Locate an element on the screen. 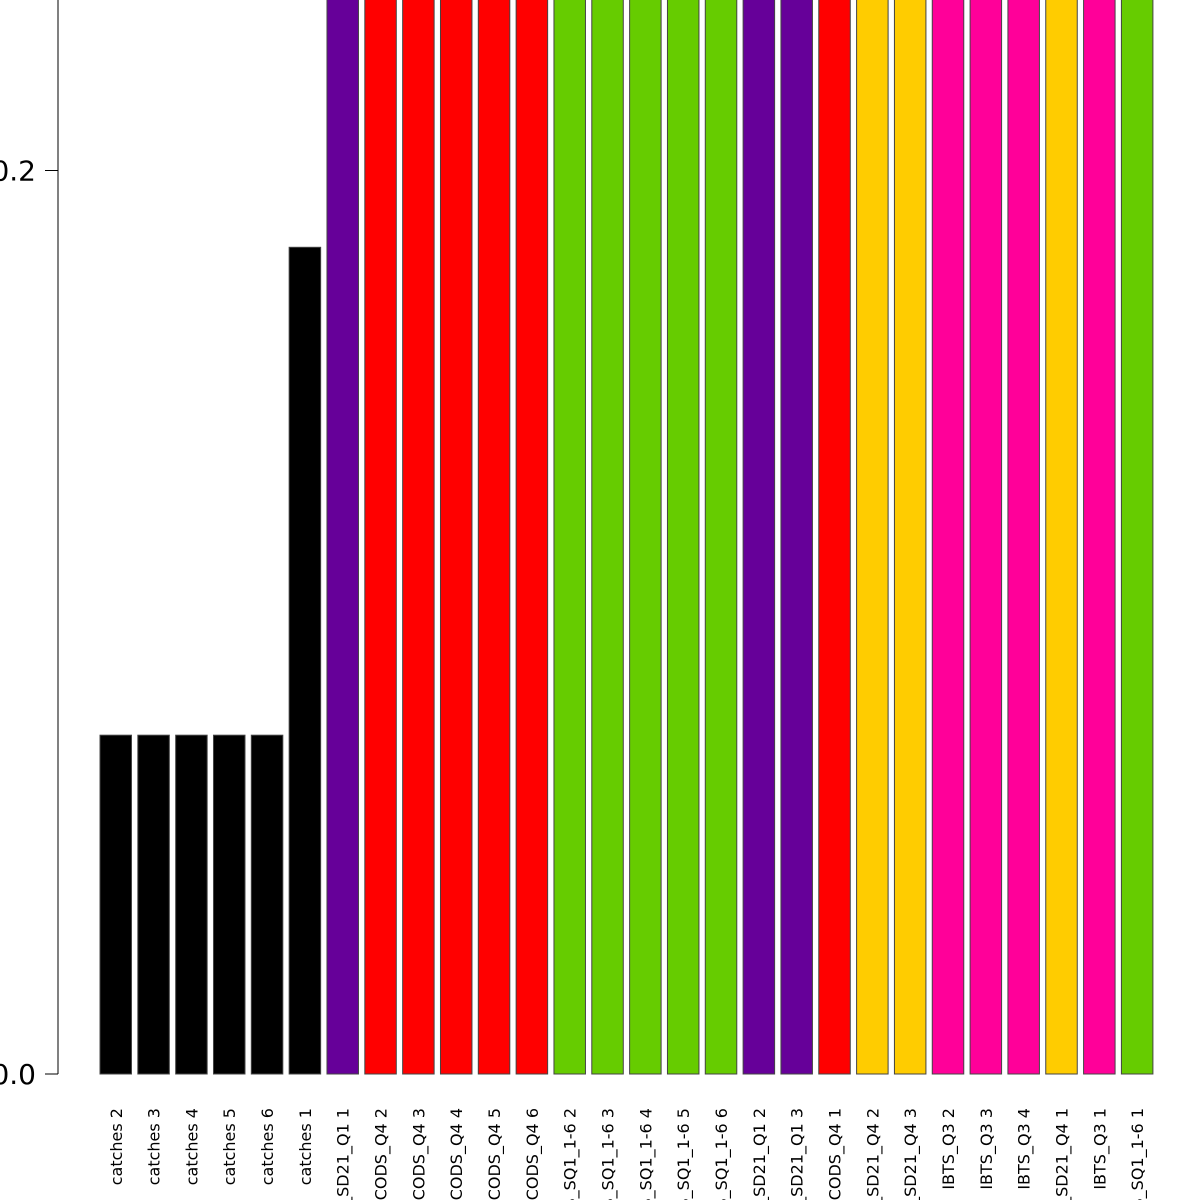  x-category-label: BITS_SQ1_1-6 3 is located at coordinates (609, 1154).